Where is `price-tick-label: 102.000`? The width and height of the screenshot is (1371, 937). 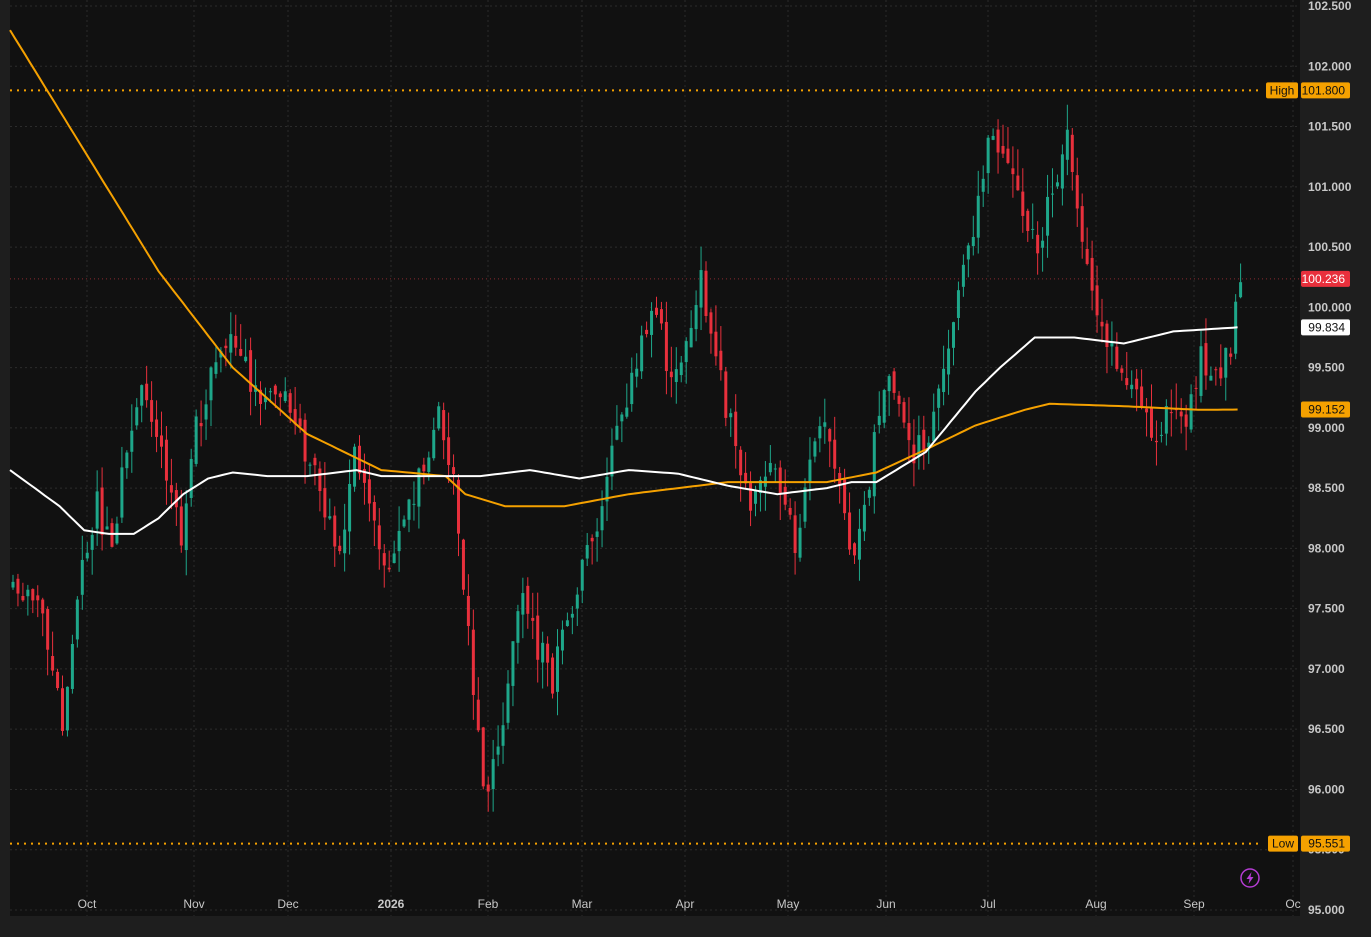
price-tick-label: 102.000 is located at coordinates (1330, 66).